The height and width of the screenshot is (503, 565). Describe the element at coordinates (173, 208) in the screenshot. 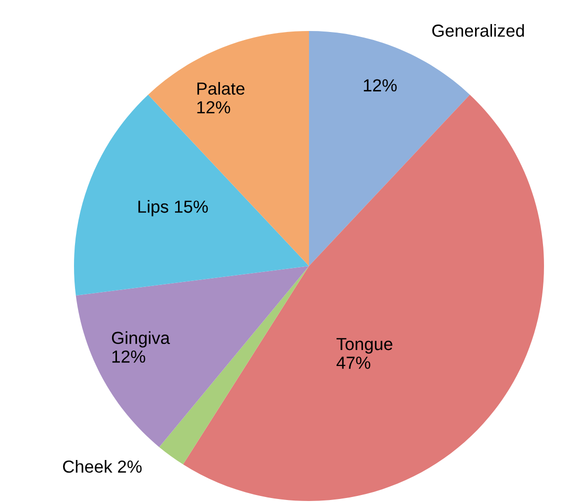

I see `slice-label: Lips 15%` at that location.